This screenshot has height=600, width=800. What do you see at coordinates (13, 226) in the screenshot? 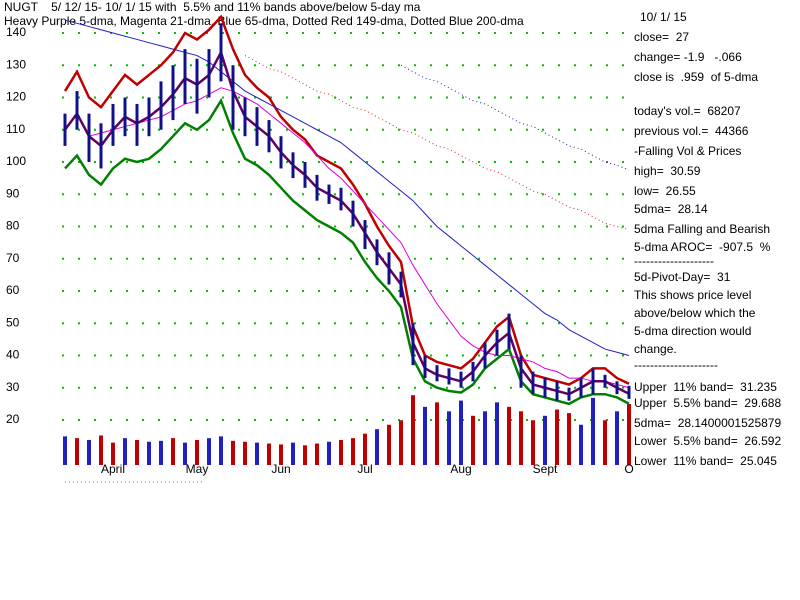
I see `y-tick-label: 80` at bounding box center [13, 226].